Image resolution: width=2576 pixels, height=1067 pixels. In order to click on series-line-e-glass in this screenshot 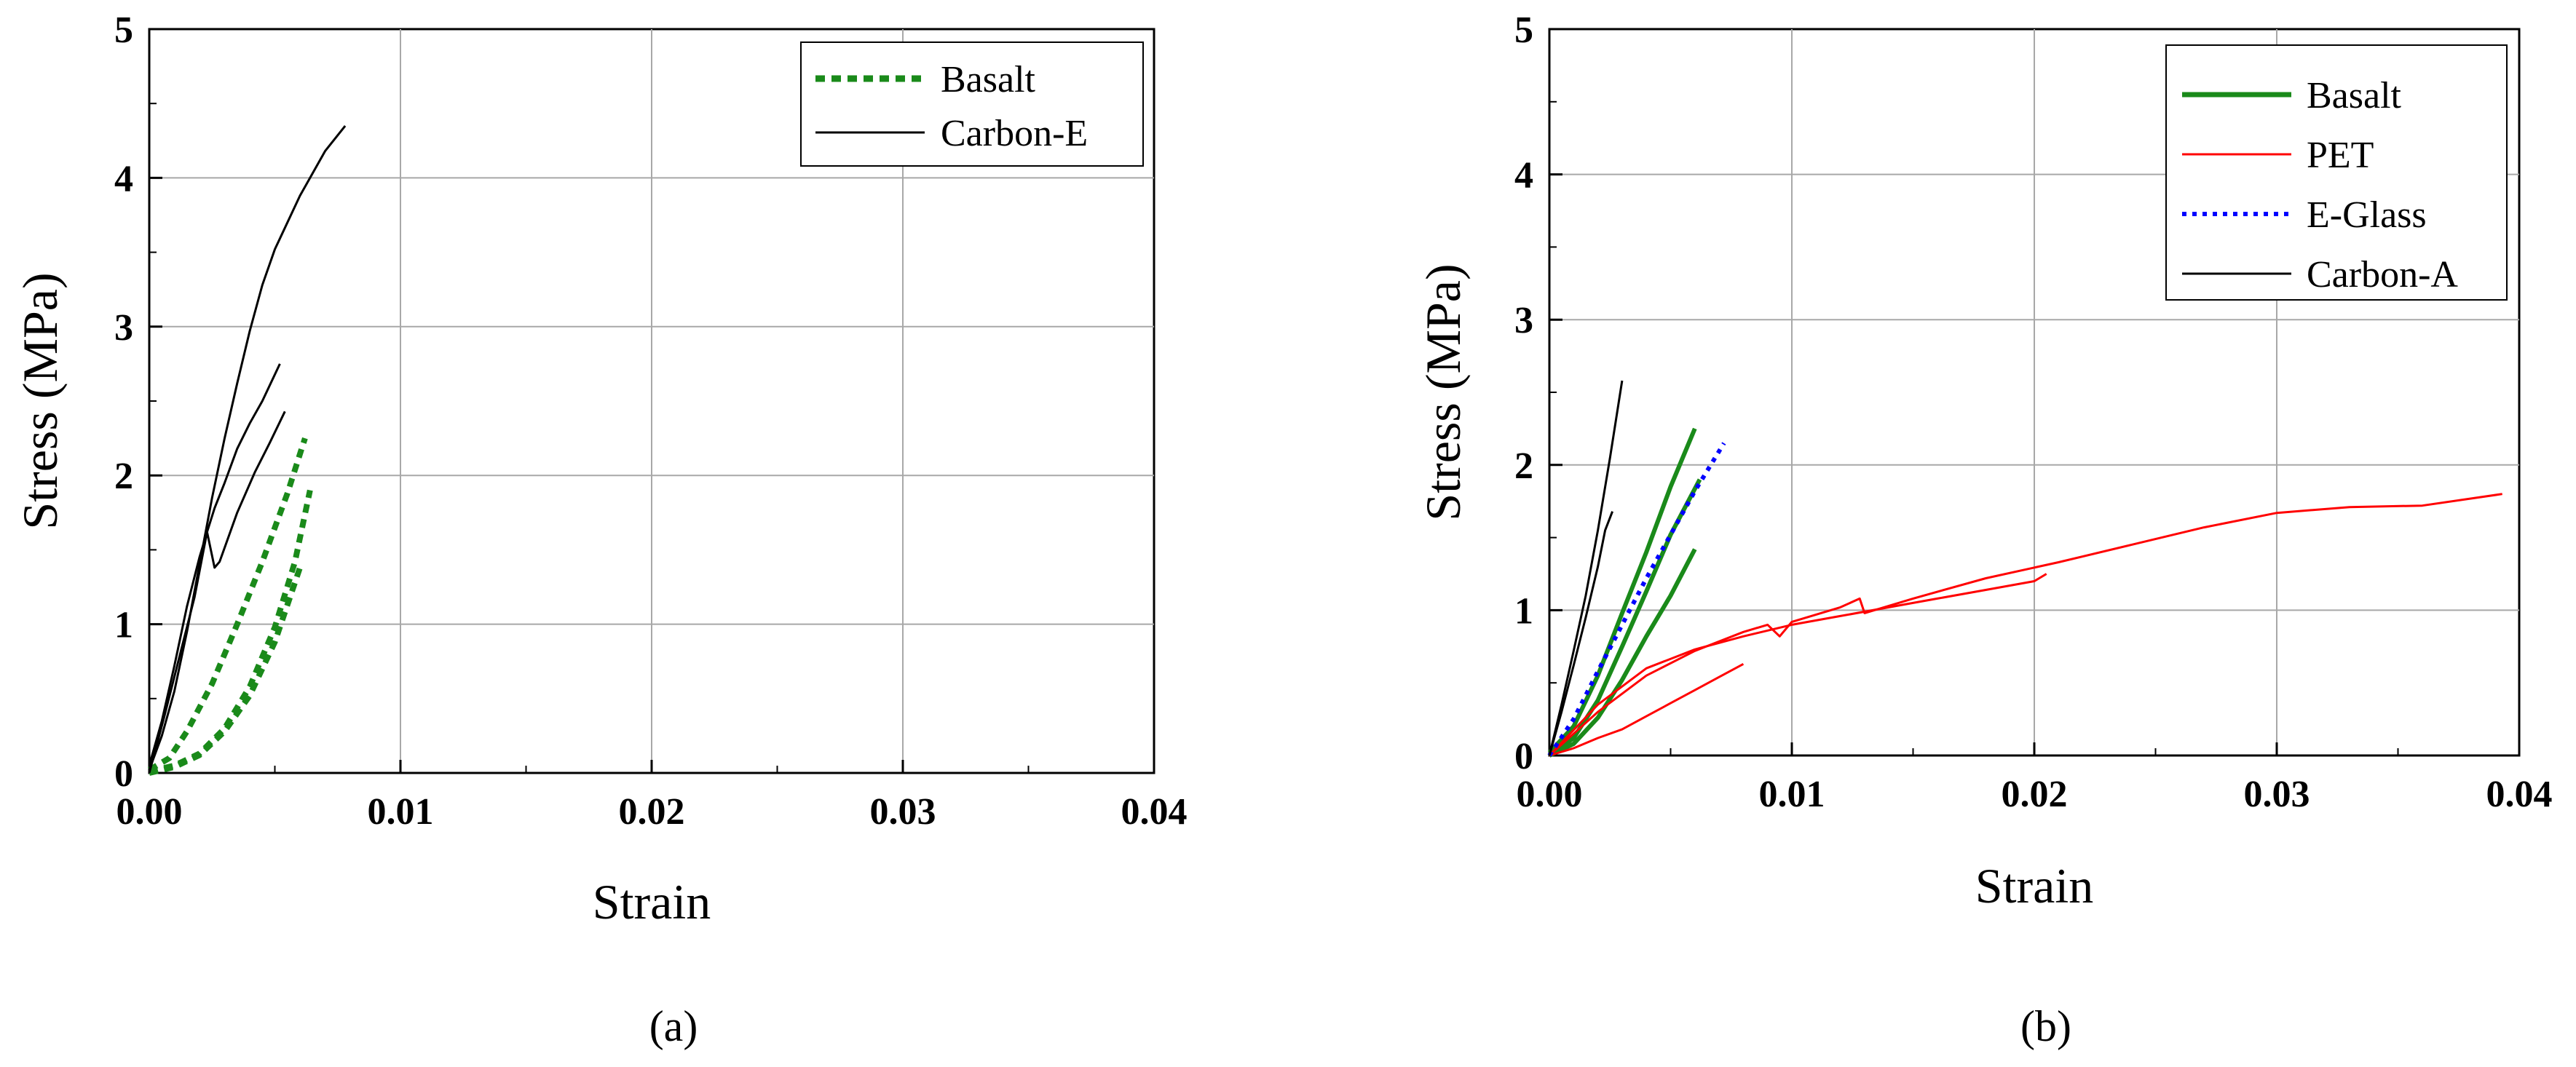, I will do `click(1637, 599)`.